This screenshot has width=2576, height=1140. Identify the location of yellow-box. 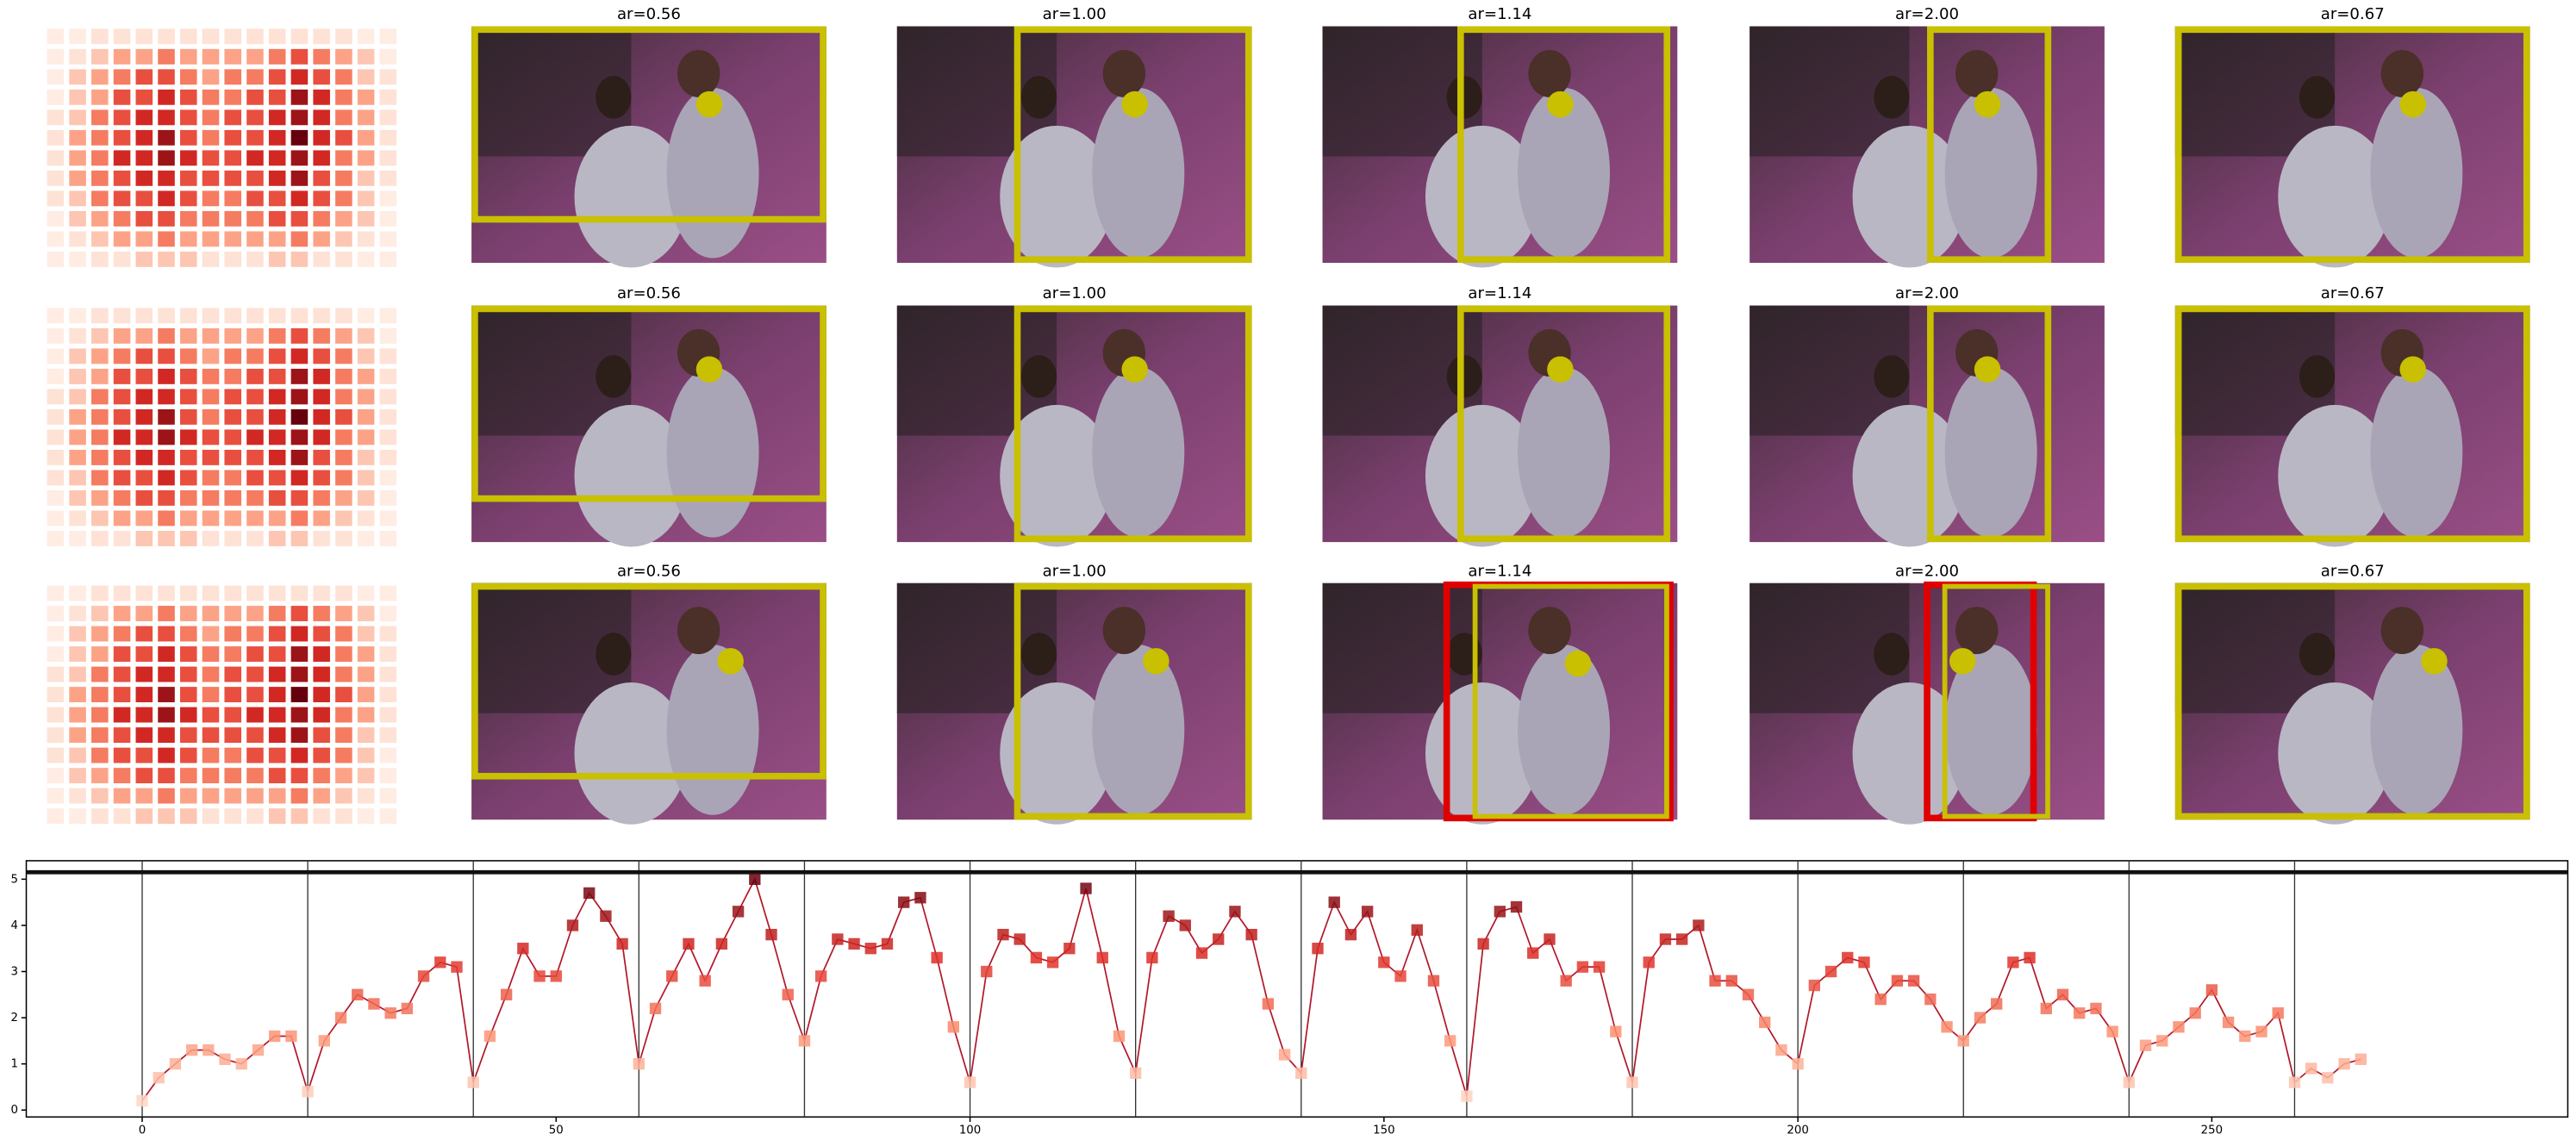
(2352, 145).